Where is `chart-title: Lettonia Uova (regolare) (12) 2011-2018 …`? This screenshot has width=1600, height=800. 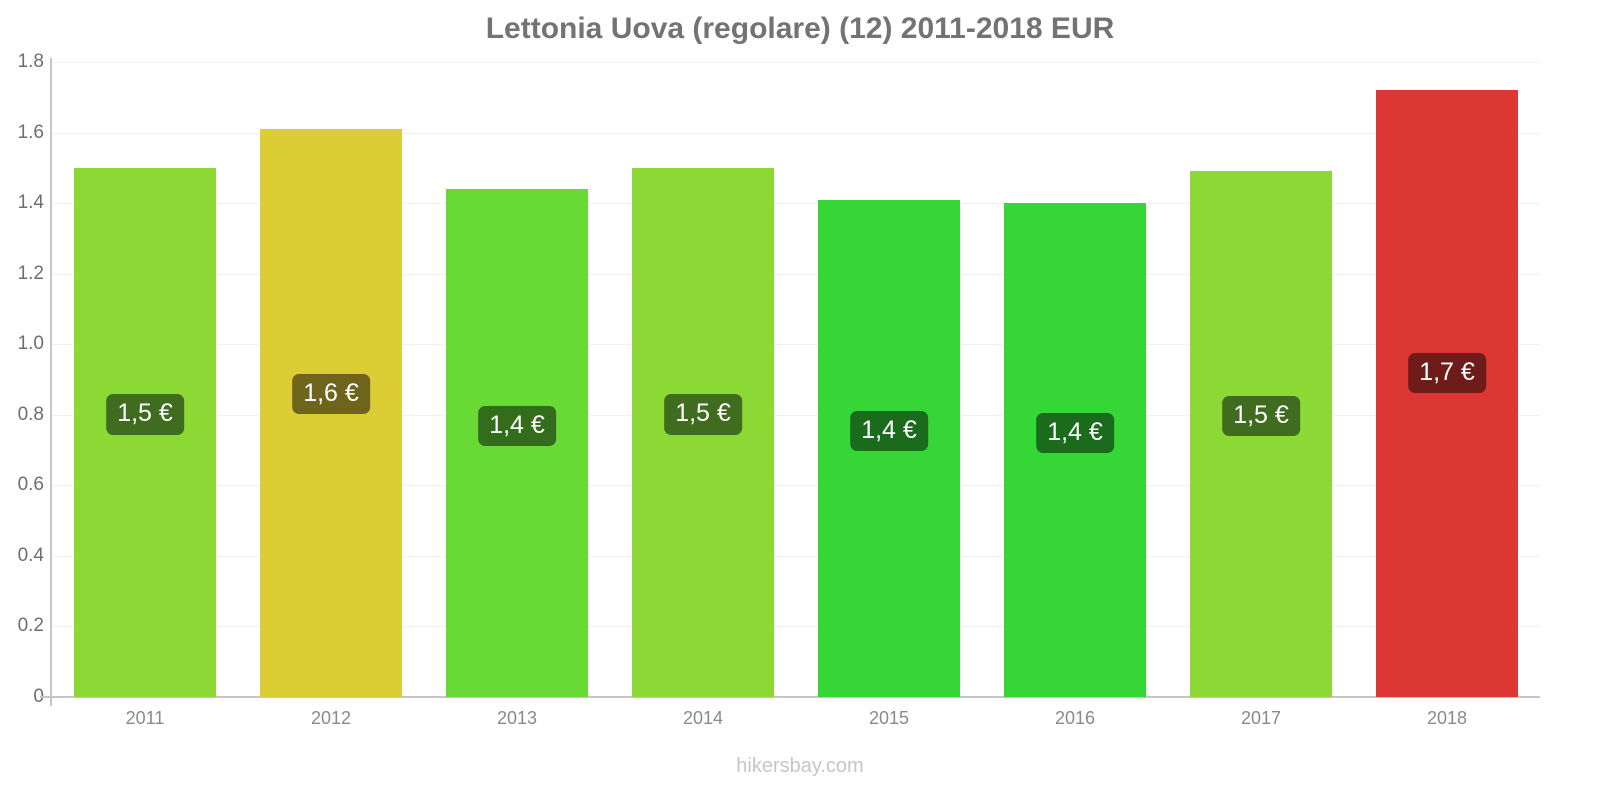 chart-title: Lettonia Uova (regolare) (12) 2011-2018 … is located at coordinates (800, 28).